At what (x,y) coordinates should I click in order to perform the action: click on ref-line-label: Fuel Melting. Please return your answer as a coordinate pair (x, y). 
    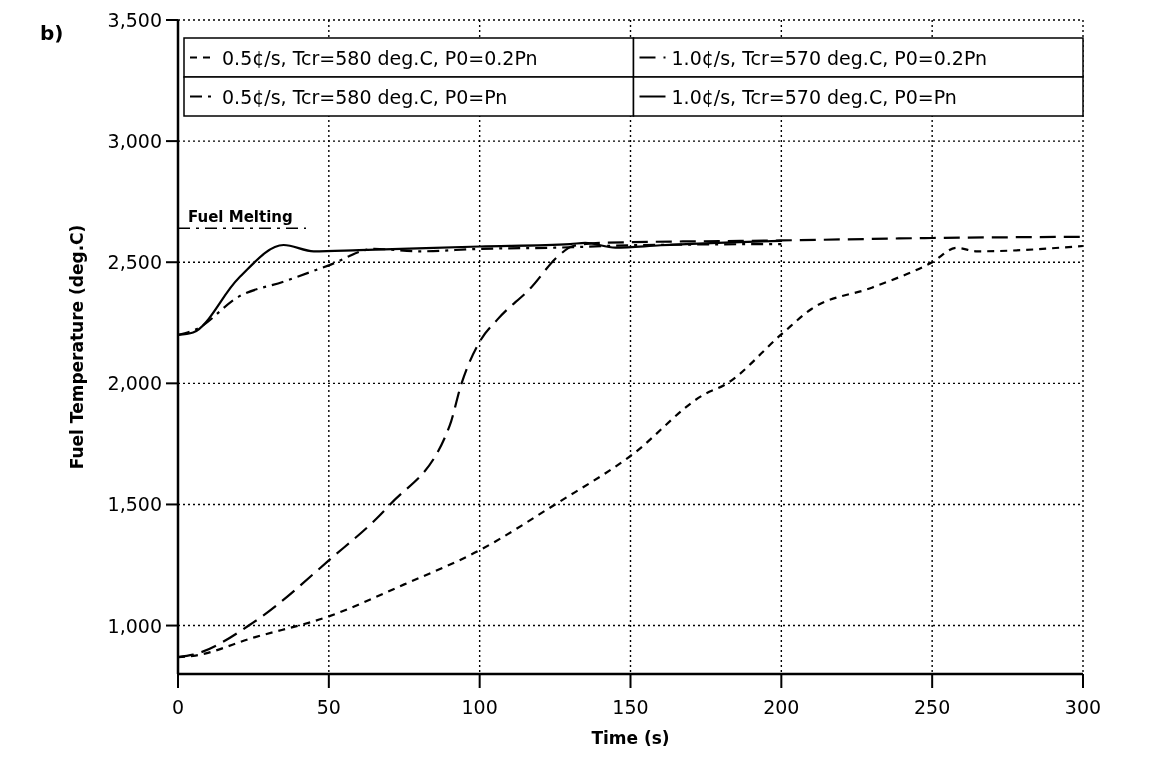
    Looking at the image, I should click on (240, 217).